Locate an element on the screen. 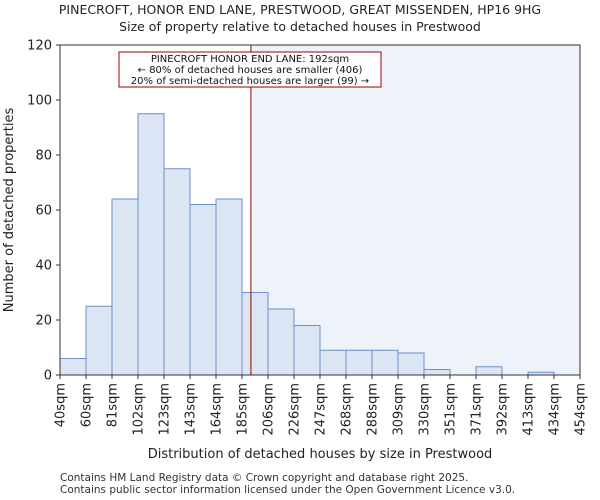 Image resolution: width=600 pixels, height=500 pixels. x-tick-label: 330sqm is located at coordinates (425, 409).